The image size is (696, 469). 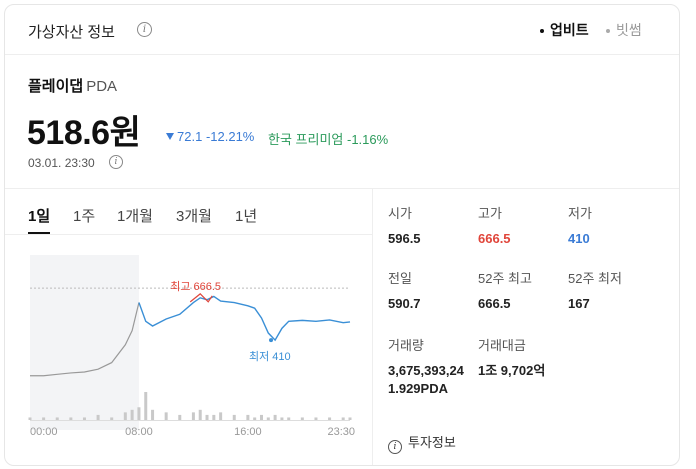 What do you see at coordinates (270, 356) in the screenshot?
I see `low-annotation: 최저 410` at bounding box center [270, 356].